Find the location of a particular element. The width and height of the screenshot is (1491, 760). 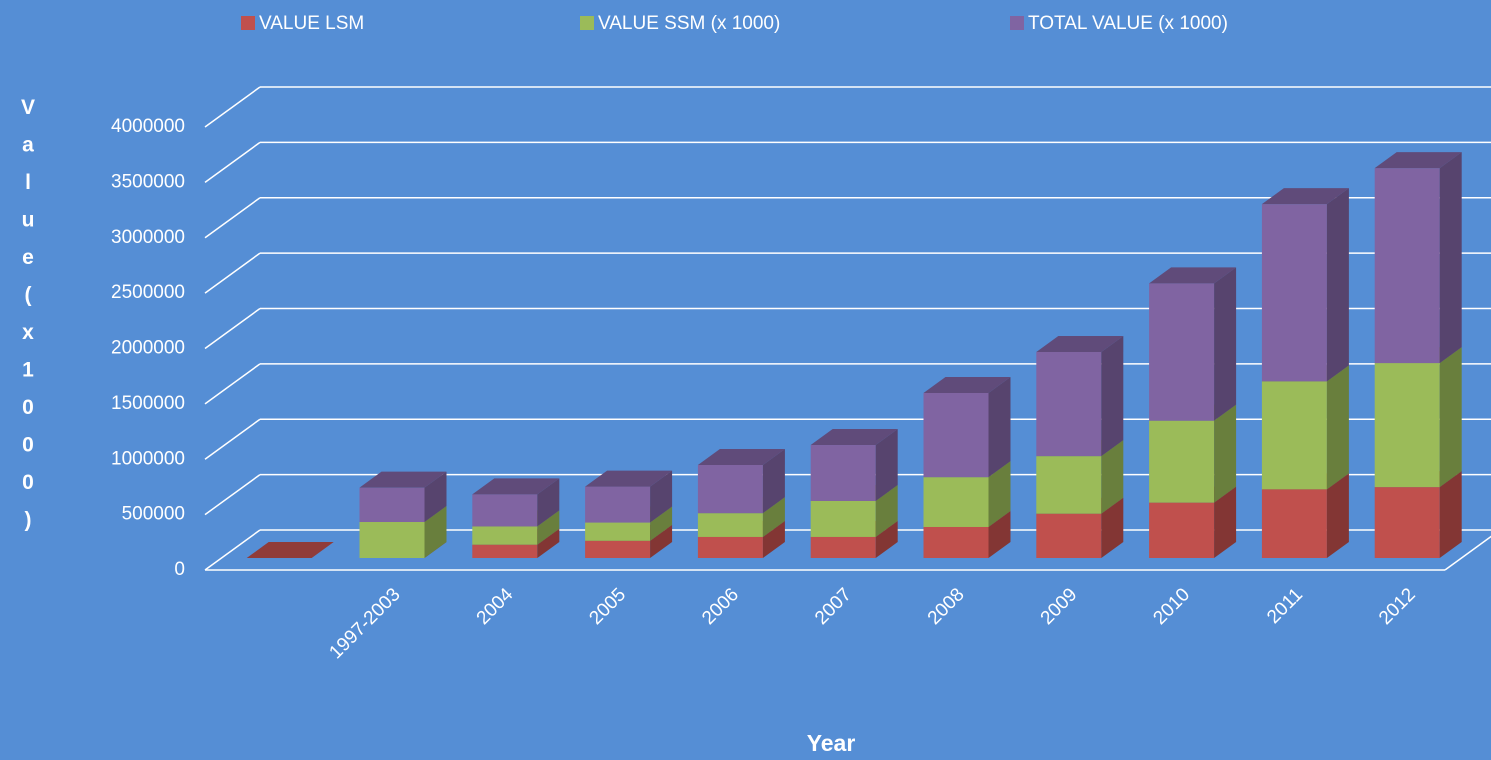

y-axis-title-char: x is located at coordinates (28, 332).